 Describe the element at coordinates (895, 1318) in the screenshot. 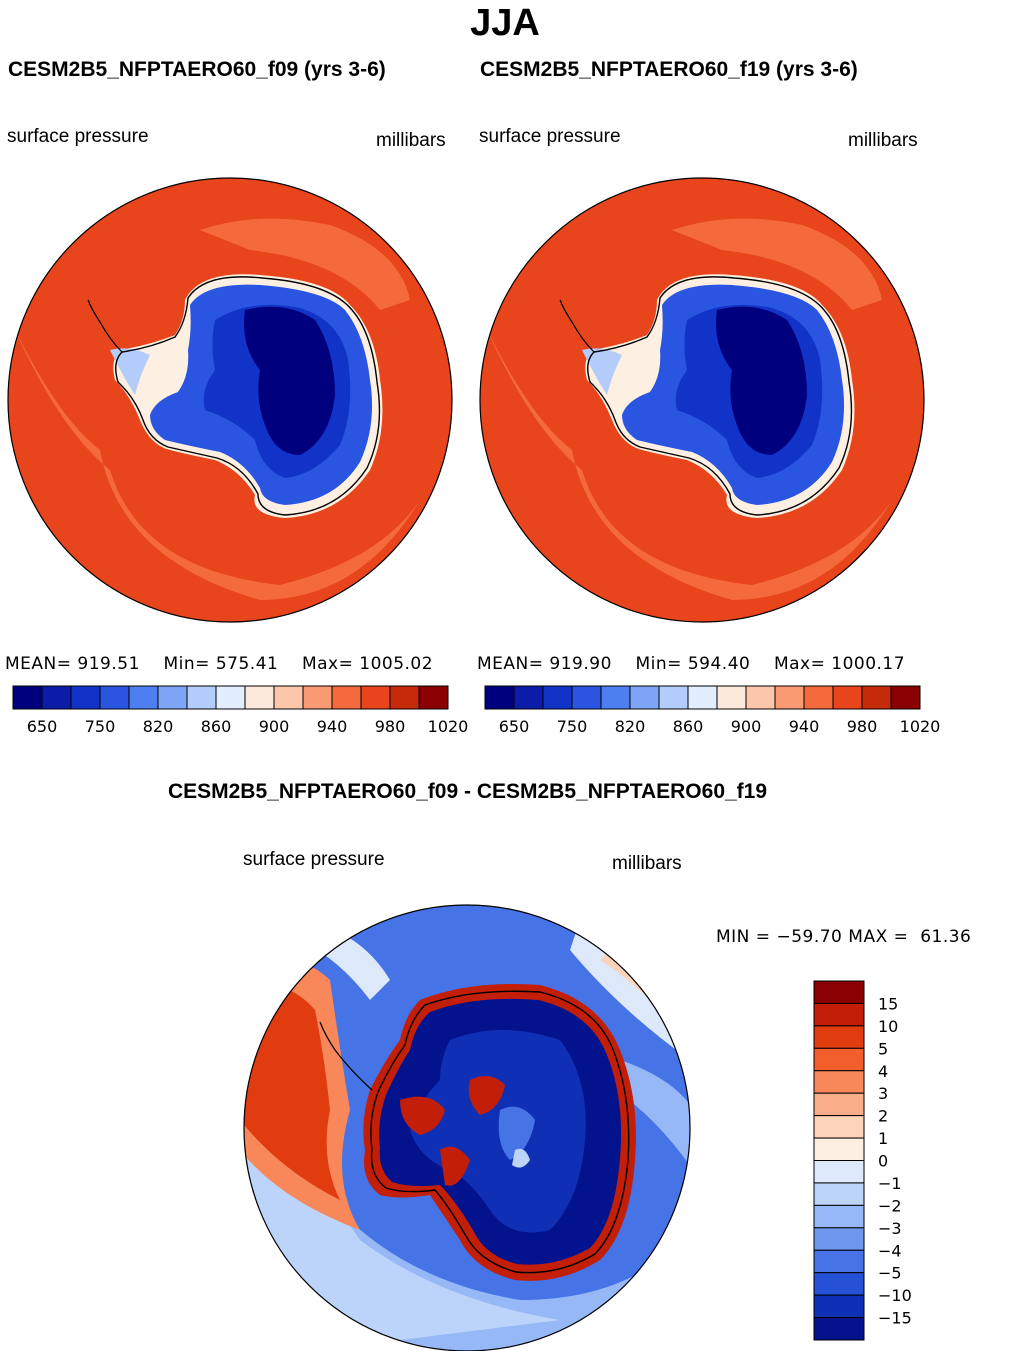

I see `colorbar-tick-label: −15` at that location.